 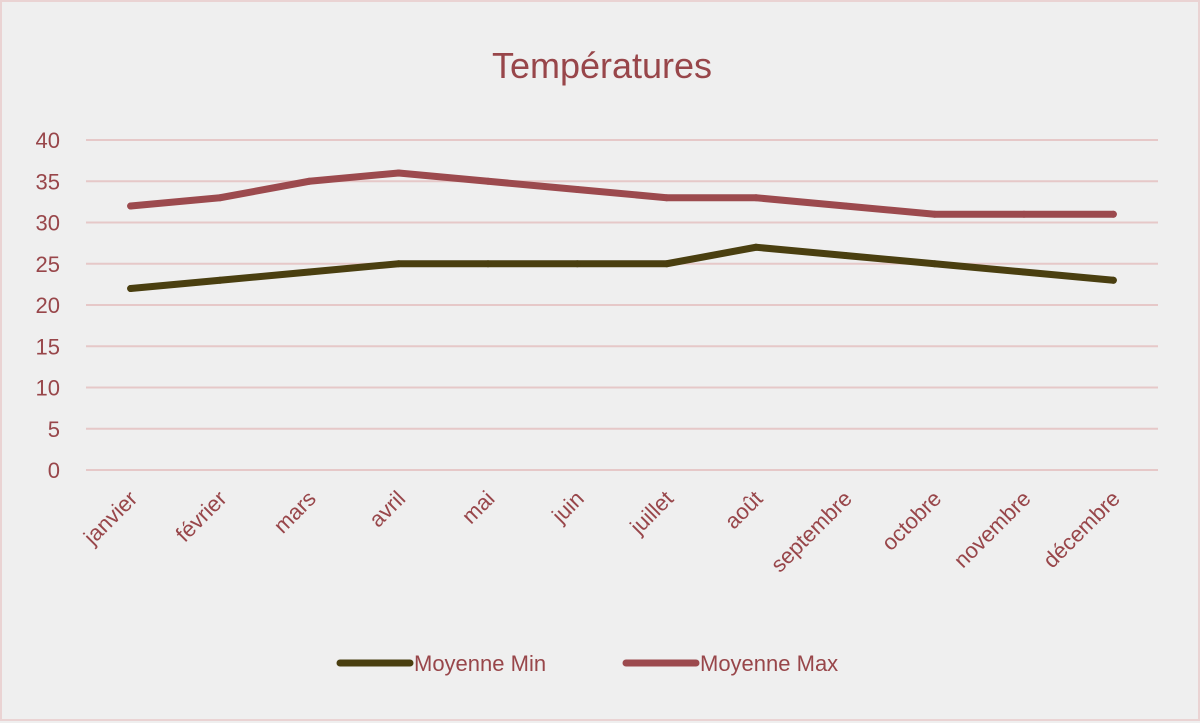 I want to click on legend: Moyenne Min Moyenne Max, so click(x=587, y=663).